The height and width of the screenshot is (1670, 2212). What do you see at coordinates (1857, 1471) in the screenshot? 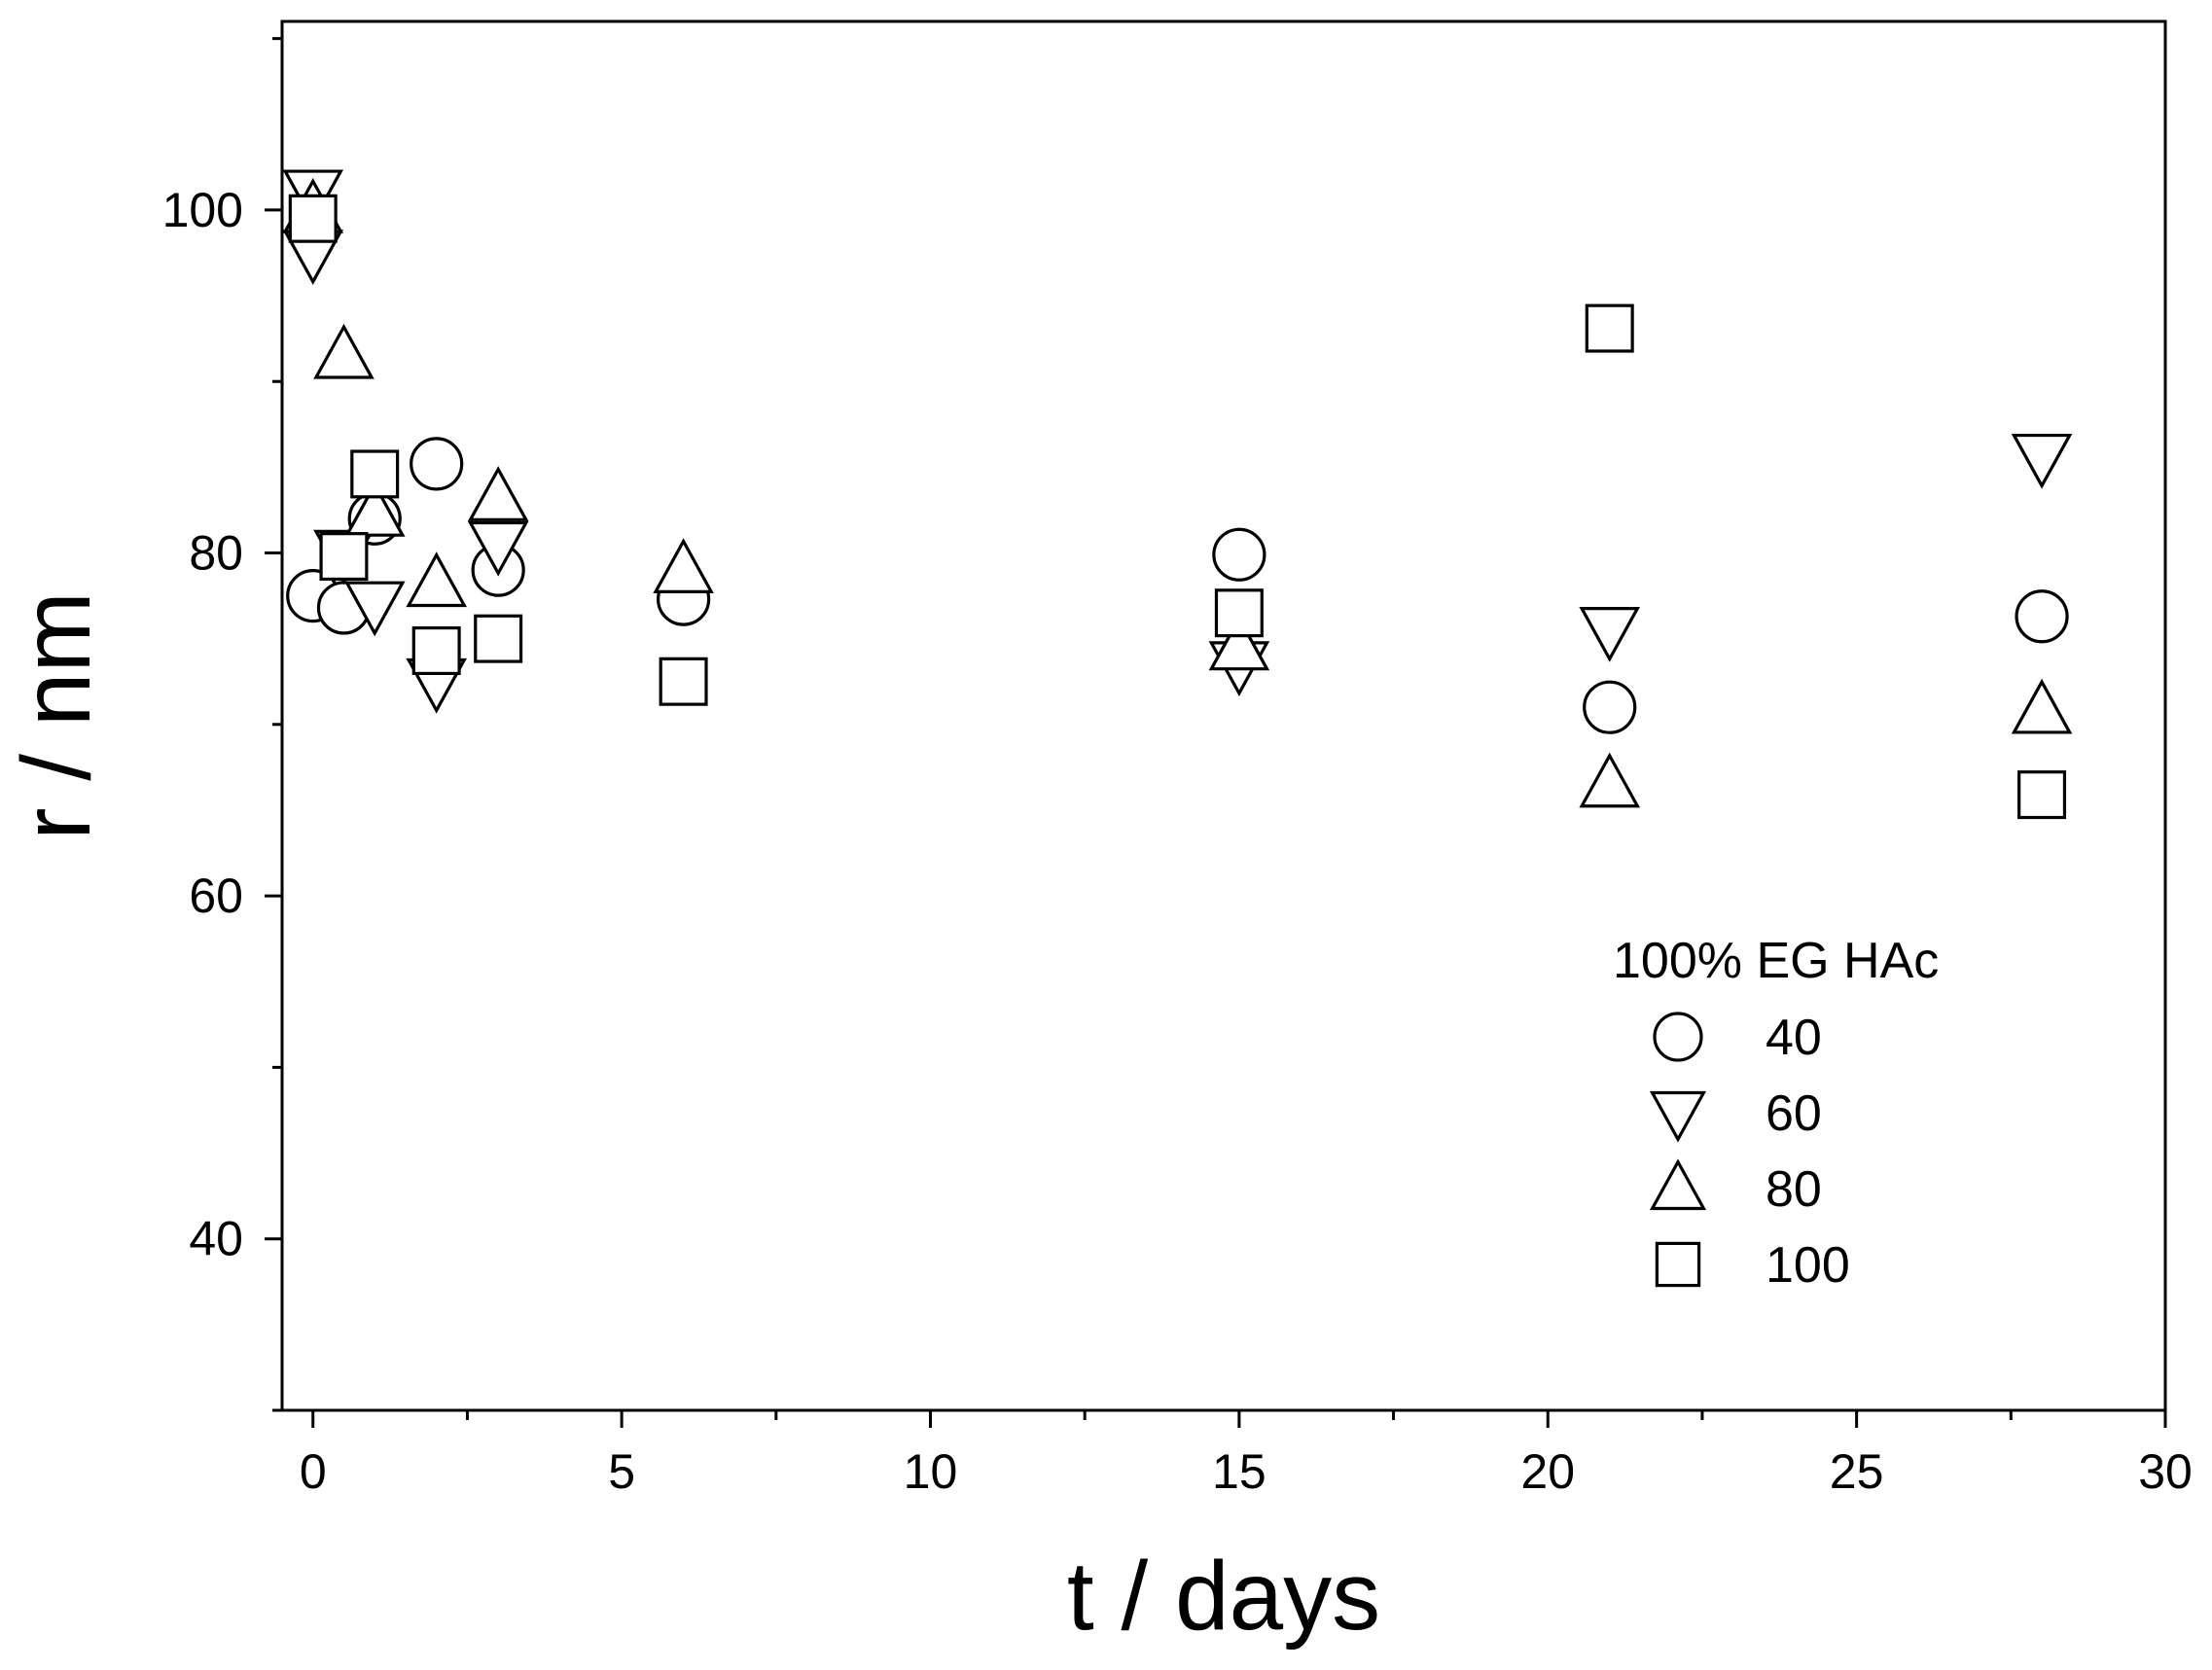
I see `x-tick-label-25: 25` at bounding box center [1857, 1471].